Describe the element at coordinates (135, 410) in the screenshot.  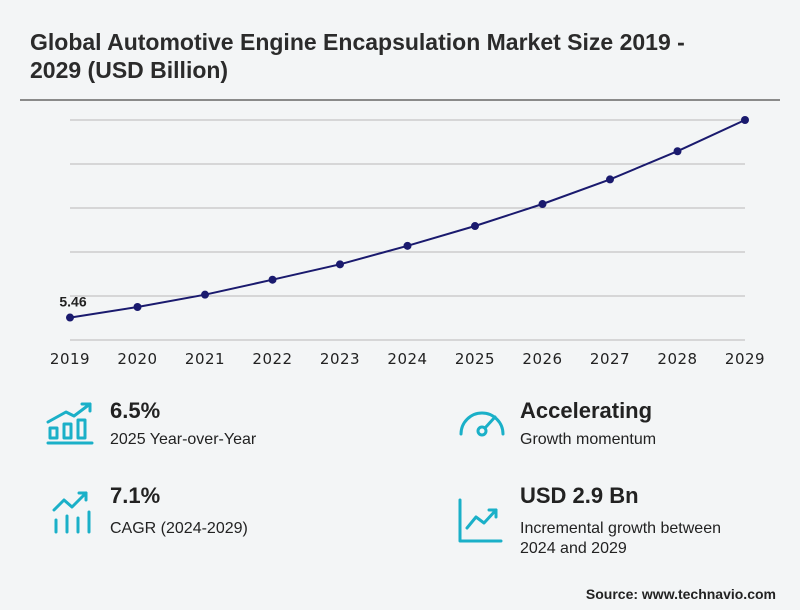
I see `stat-value: 6.5%` at that location.